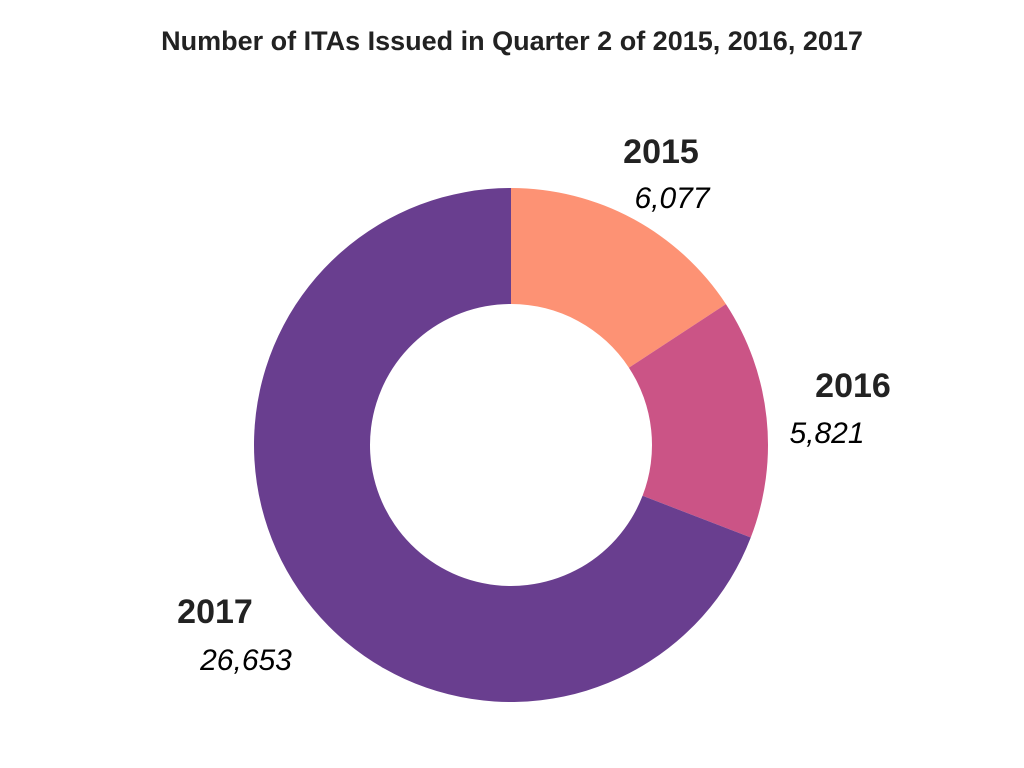 The width and height of the screenshot is (1024, 768). I want to click on slice-value-2015: 6,077, so click(672, 198).